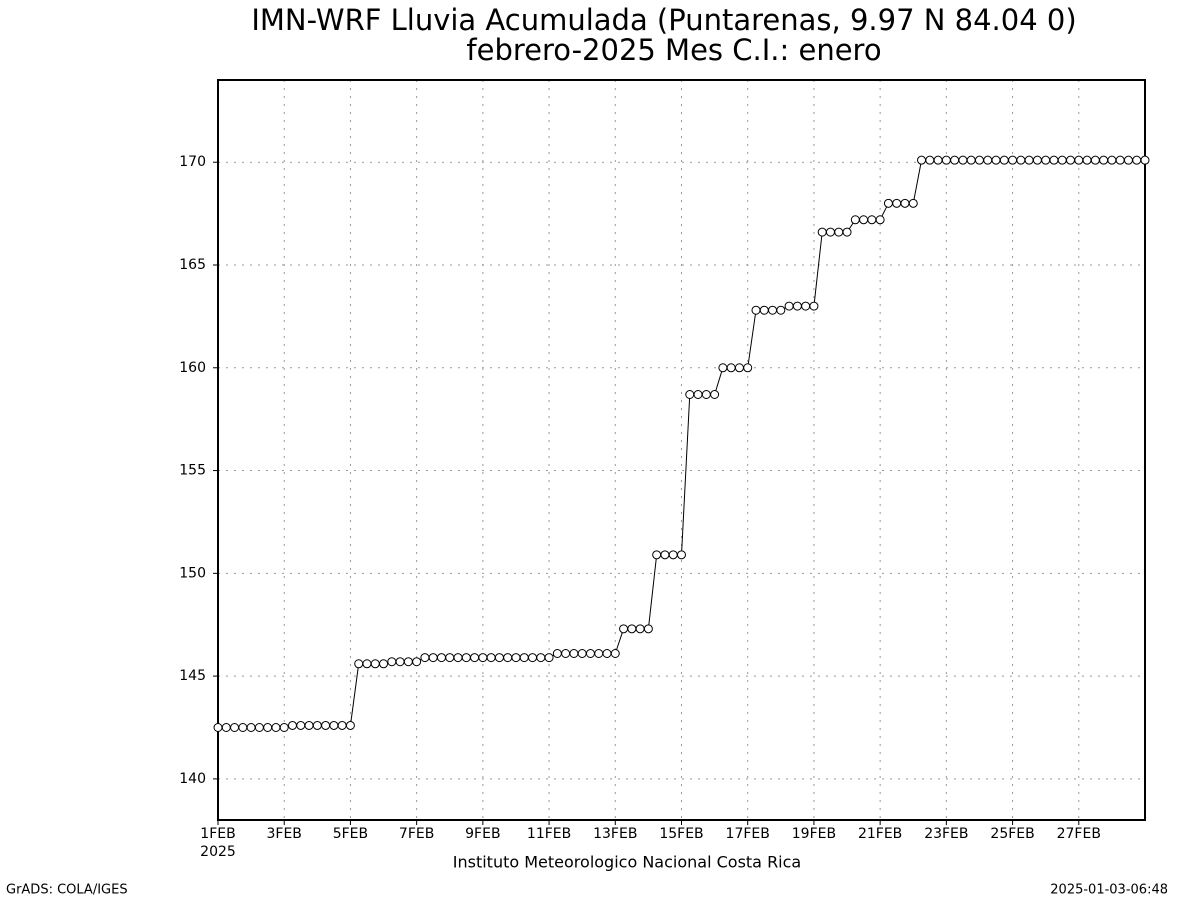 This screenshot has height=900, width=1200. I want to click on x-tick-label: 7FEB, so click(416, 834).